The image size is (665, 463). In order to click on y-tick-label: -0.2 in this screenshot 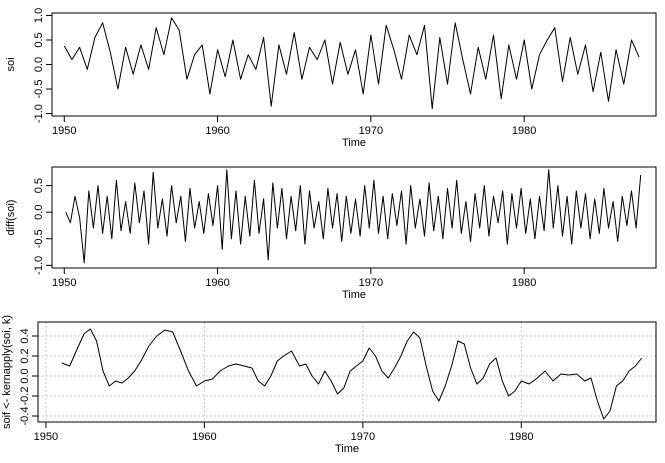, I will do `click(25, 396)`.